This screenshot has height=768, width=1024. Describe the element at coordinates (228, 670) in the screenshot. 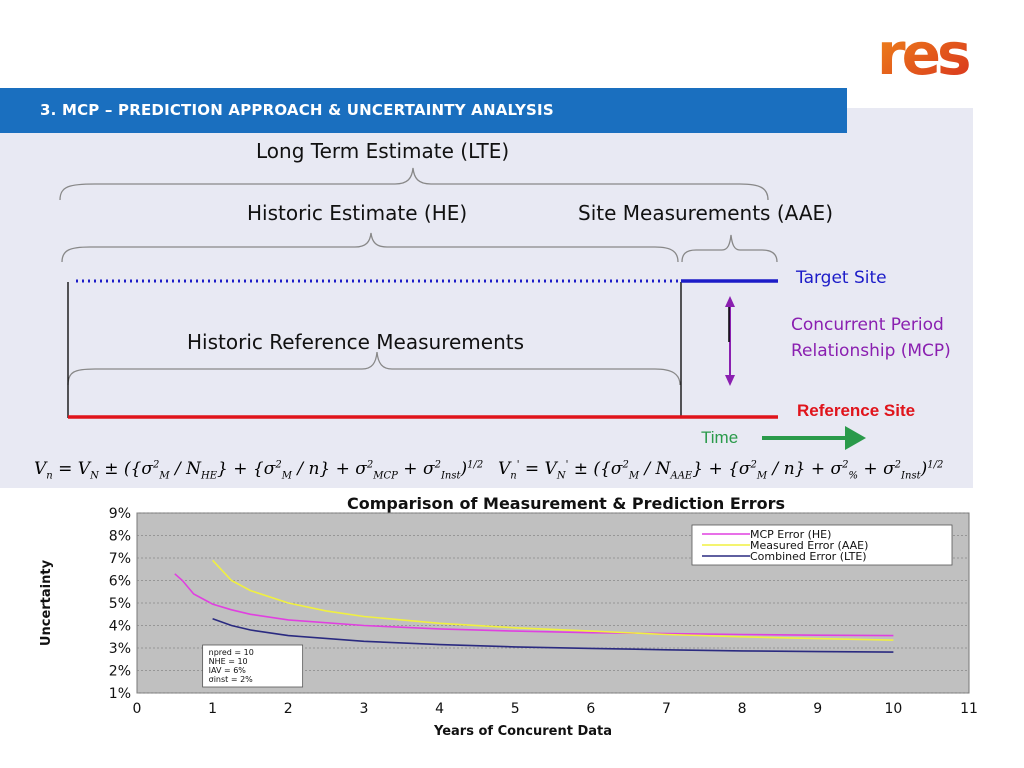

I see `parameter-line: IAV = 6%` at that location.